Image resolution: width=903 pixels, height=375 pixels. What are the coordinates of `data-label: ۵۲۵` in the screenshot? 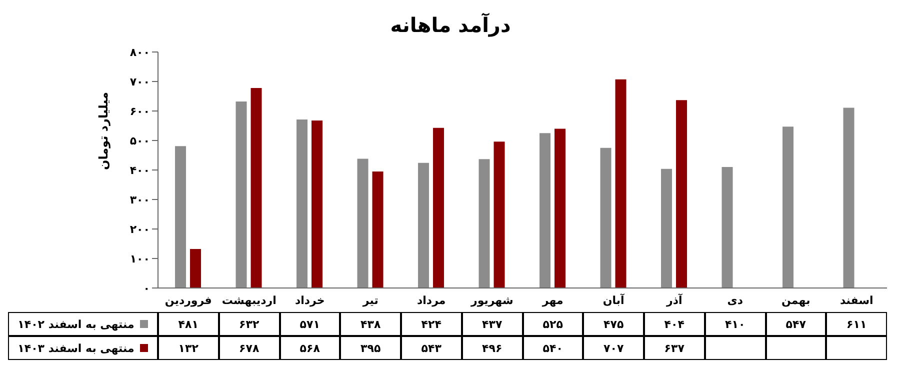 It's located at (552, 324).